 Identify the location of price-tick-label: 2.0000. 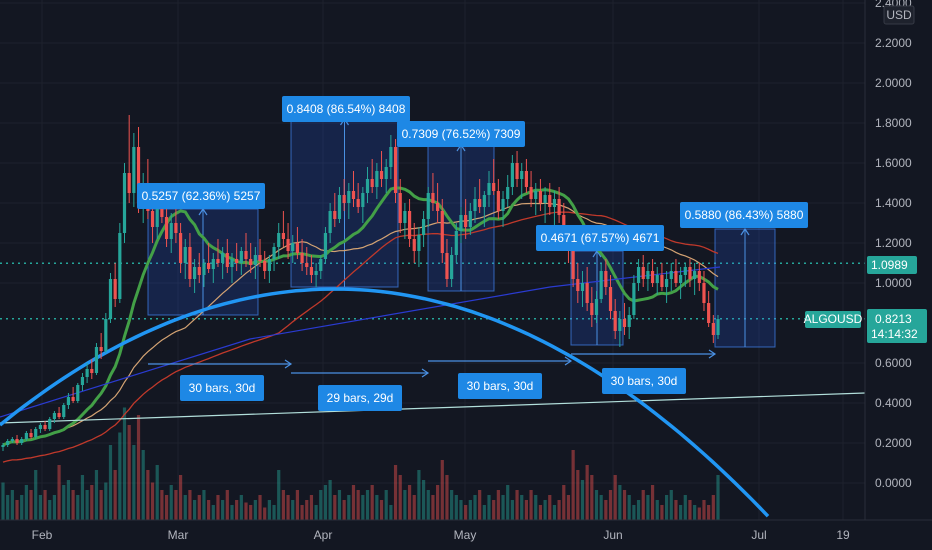
(893, 83).